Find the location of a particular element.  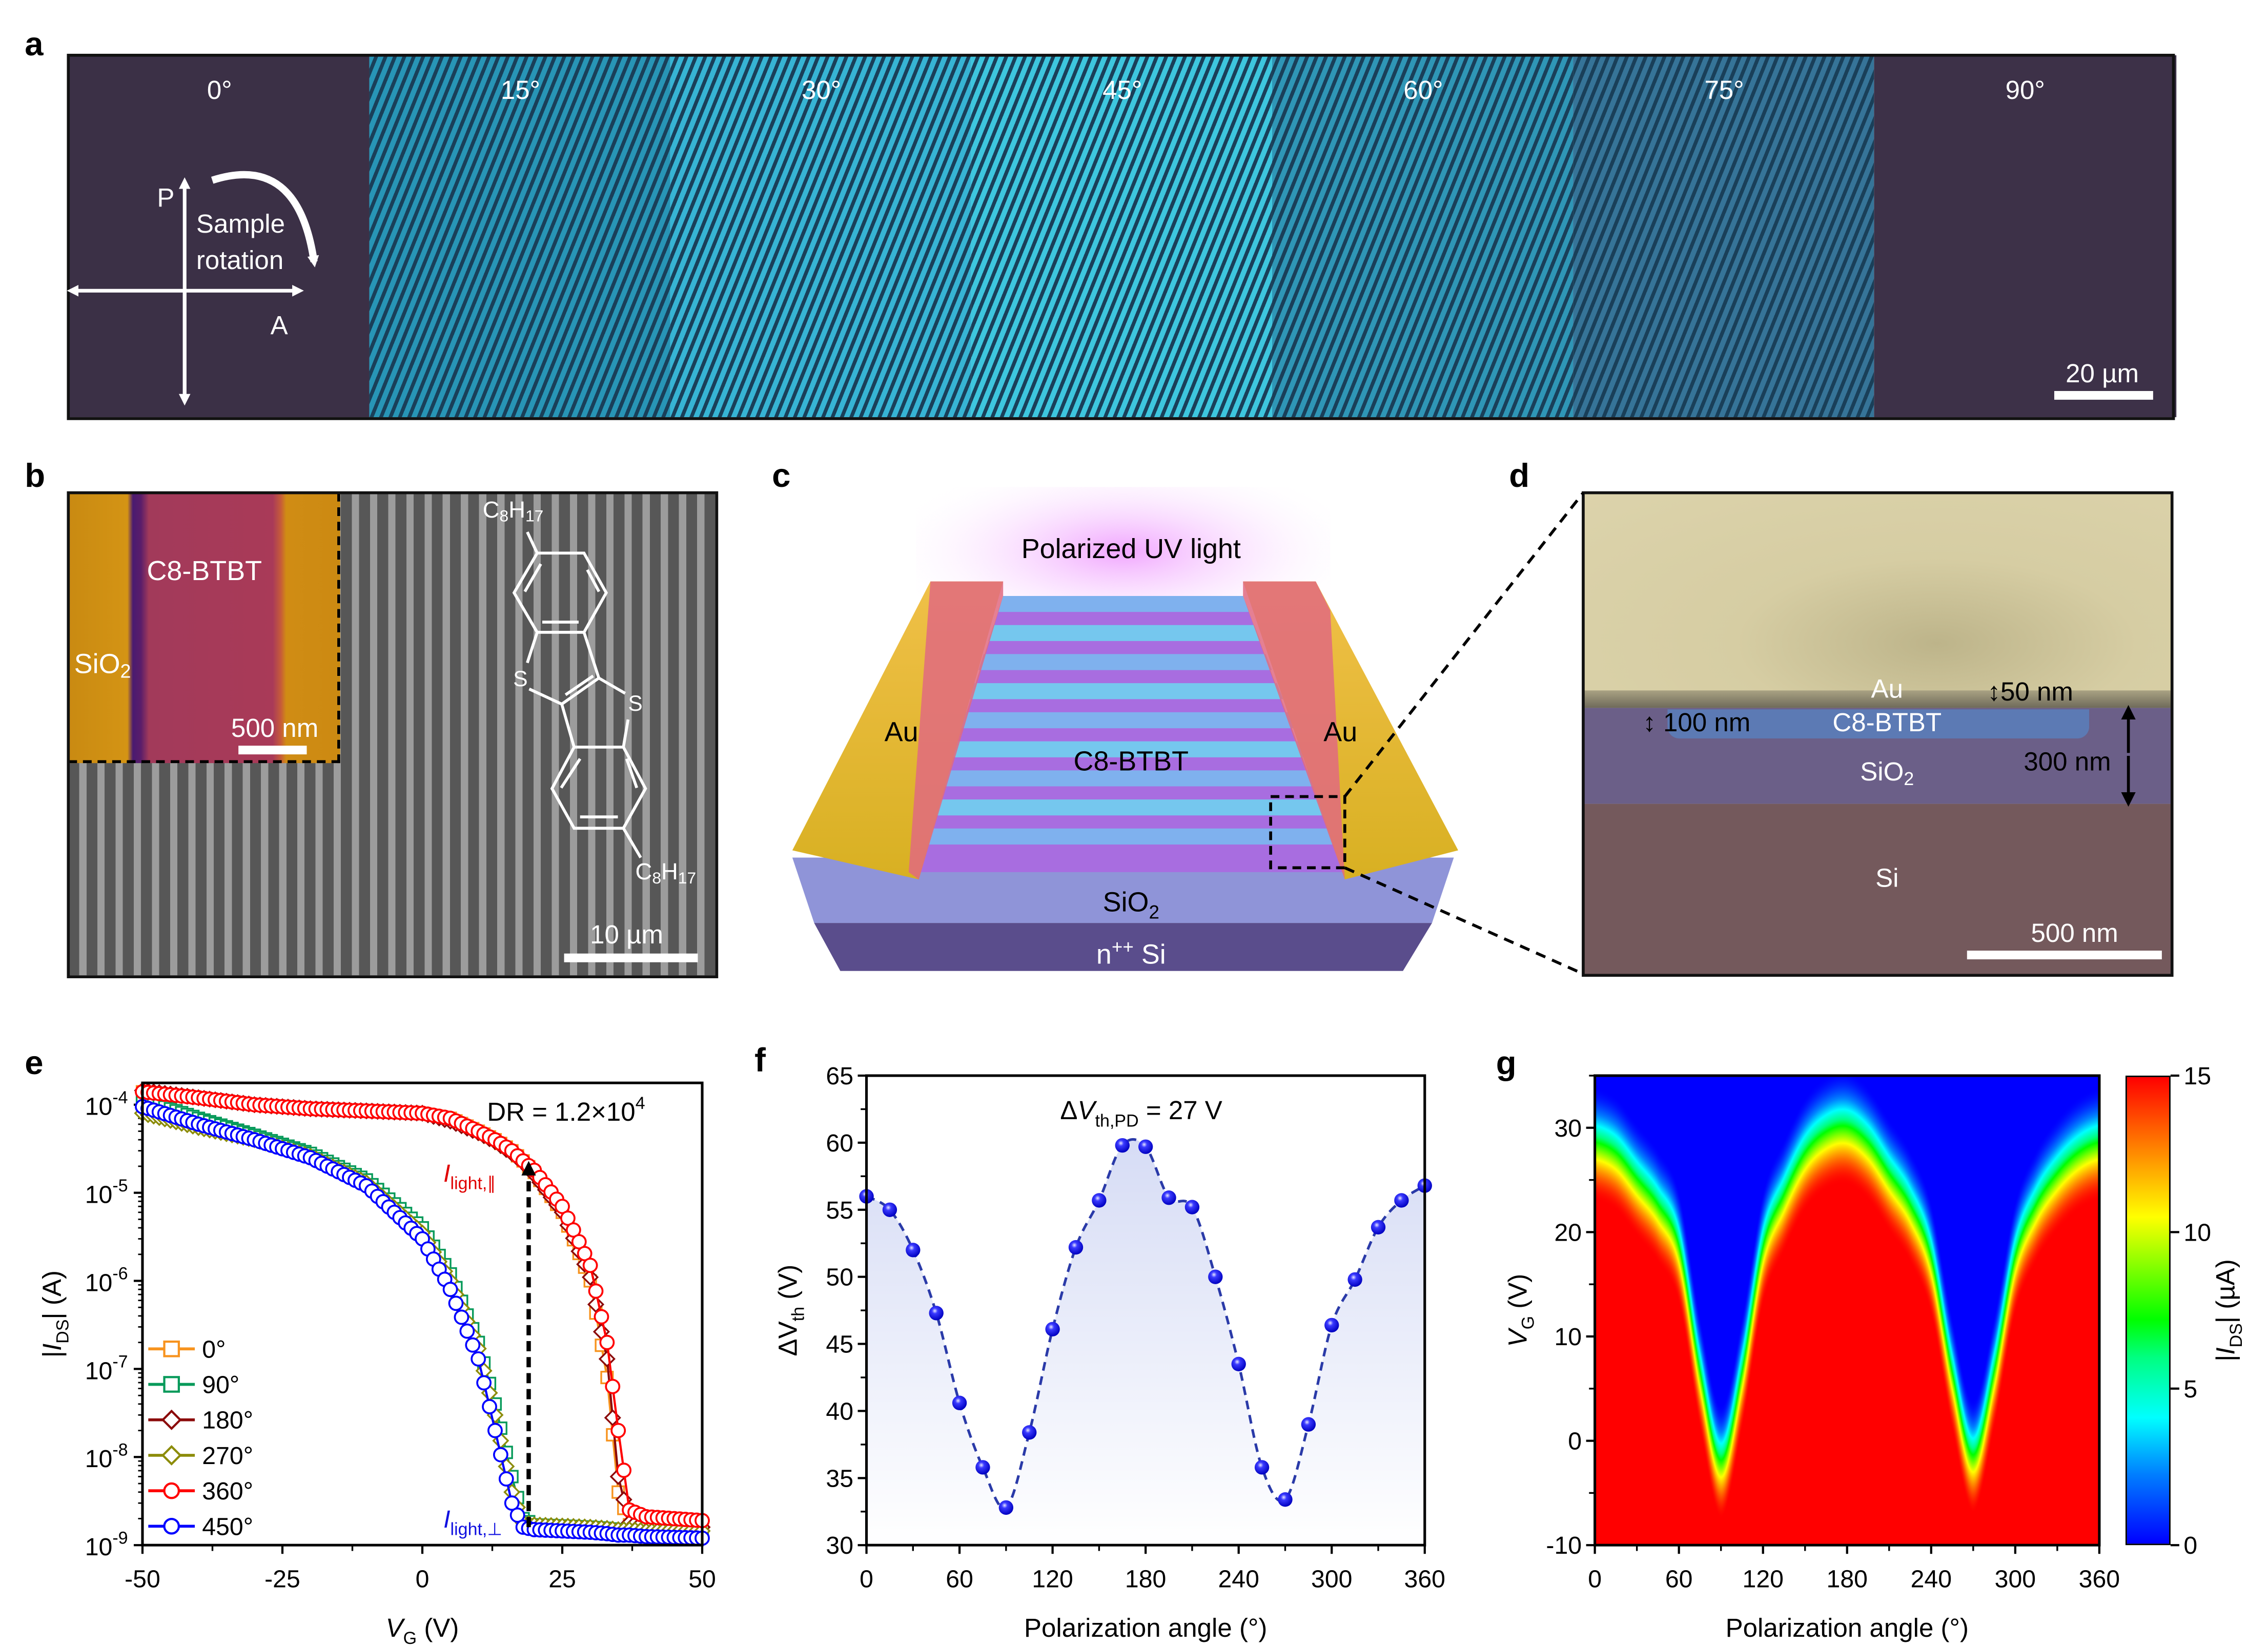

rotation-label-line1: Sample is located at coordinates (241, 224).